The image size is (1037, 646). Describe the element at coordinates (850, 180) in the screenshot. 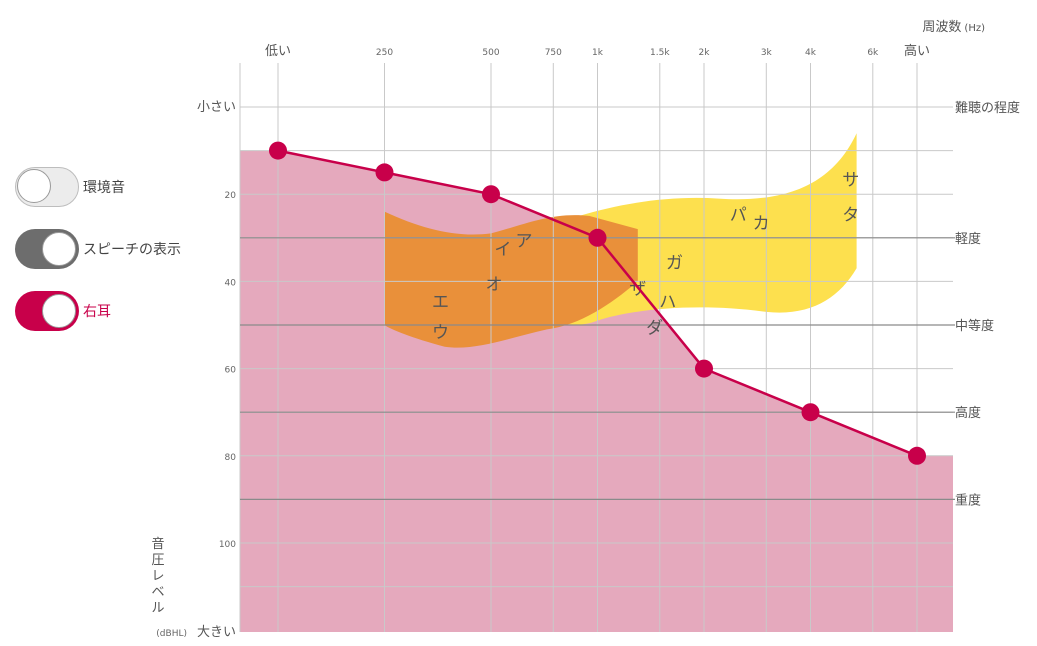

I see `speech-sound-label: サ` at that location.